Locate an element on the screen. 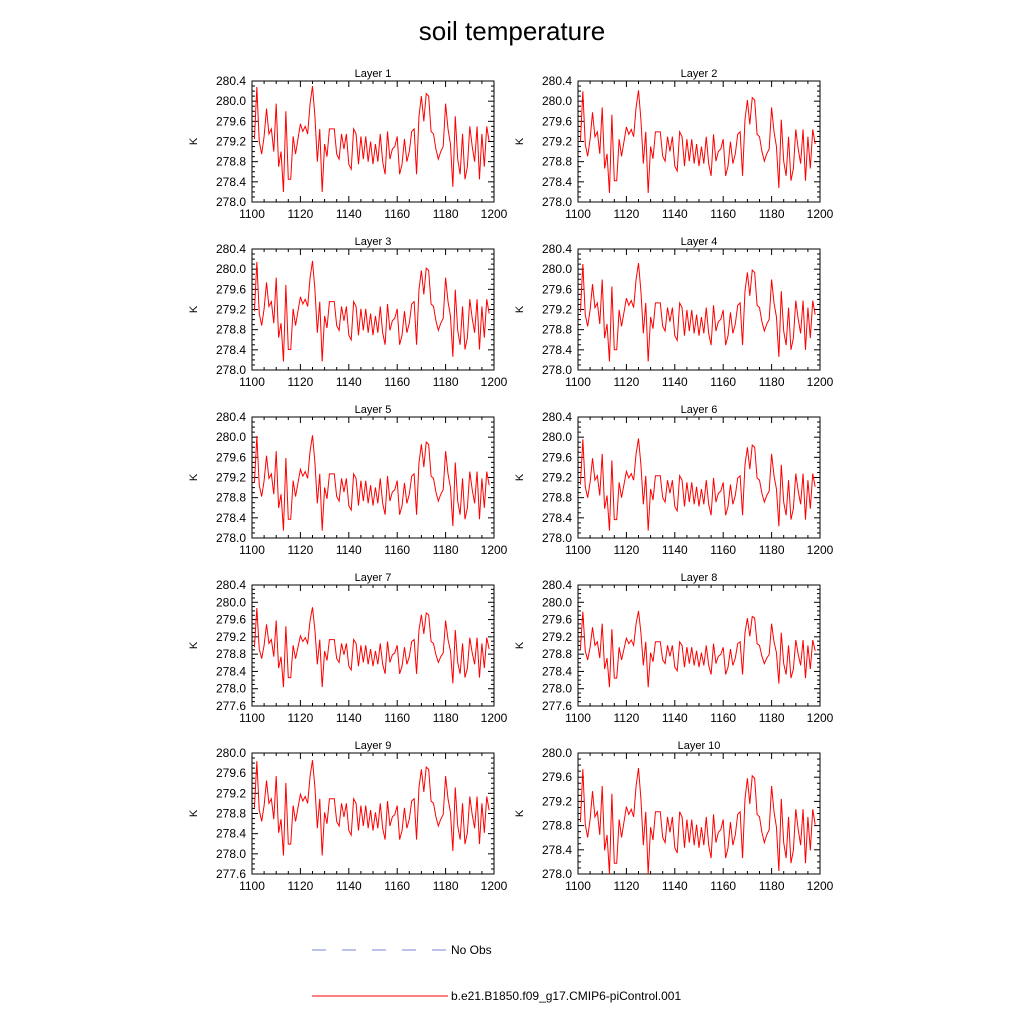 This screenshot has height=1024, width=1024. legend-label-model: b.e21.B1850.f09_g17.CMIP6-piControl.001 is located at coordinates (566, 996).